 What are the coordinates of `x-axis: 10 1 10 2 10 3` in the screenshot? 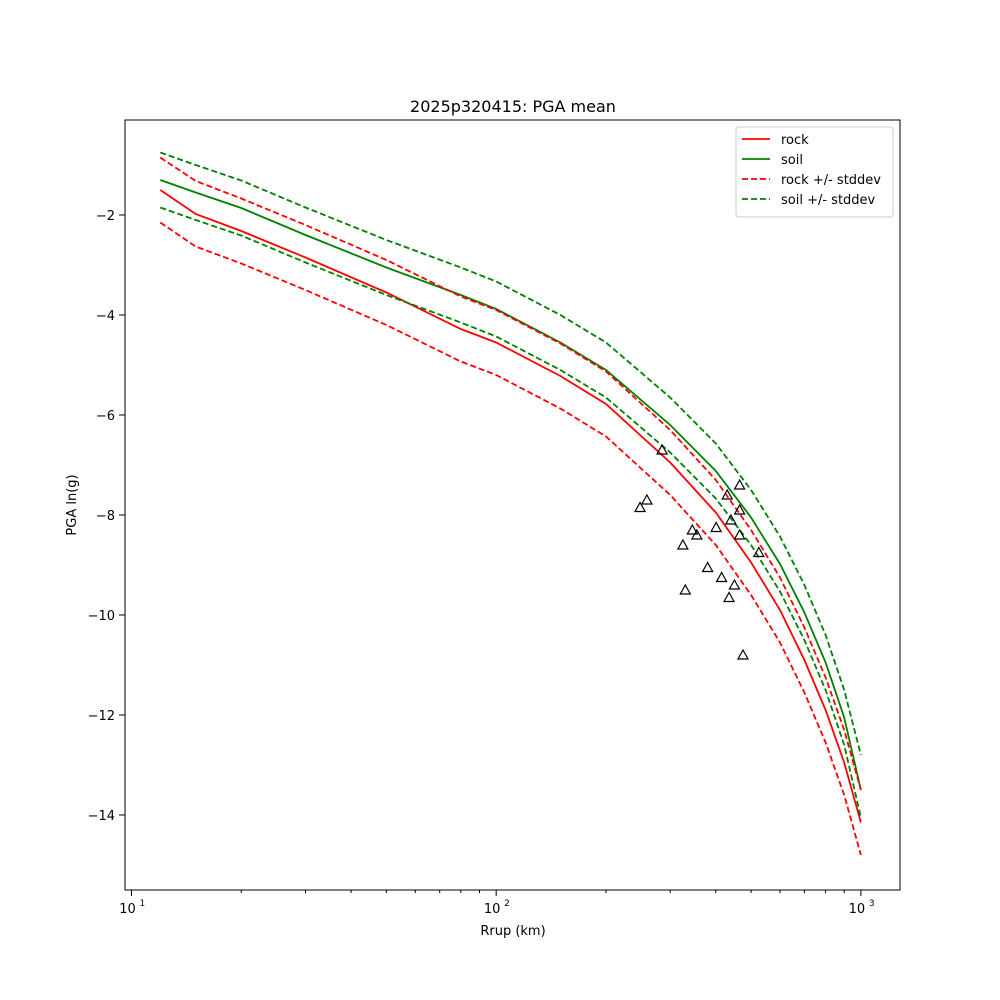 It's located at (497, 903).